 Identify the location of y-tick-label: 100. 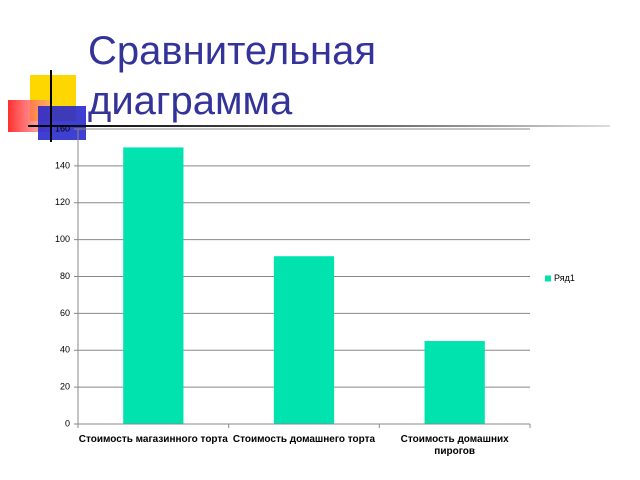
(62, 239).